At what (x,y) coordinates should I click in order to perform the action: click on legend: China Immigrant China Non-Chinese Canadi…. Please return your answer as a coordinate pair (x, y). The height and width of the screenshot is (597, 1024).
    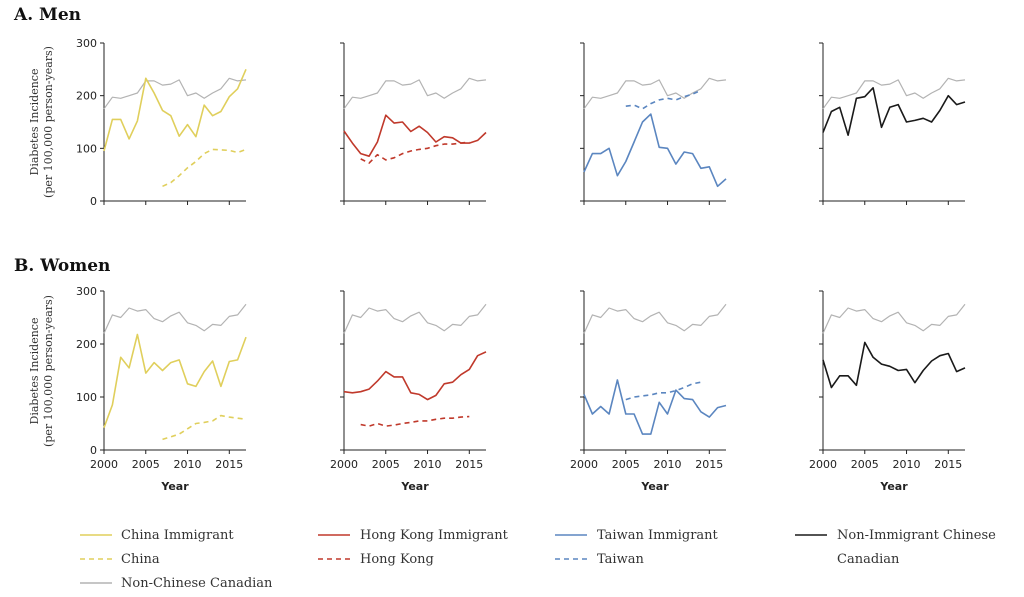
    Looking at the image, I should click on (538, 559).